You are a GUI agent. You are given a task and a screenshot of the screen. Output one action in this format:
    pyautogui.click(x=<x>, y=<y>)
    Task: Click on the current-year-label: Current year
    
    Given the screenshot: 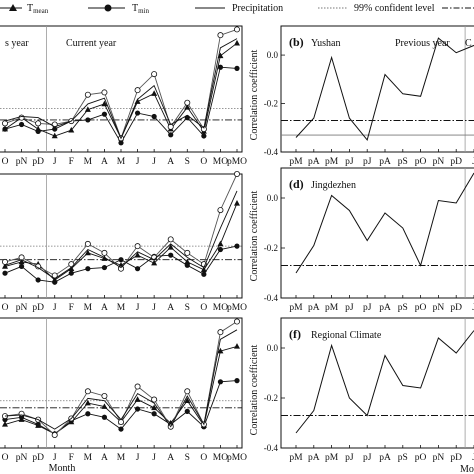 What is the action you would take?
    pyautogui.click(x=91, y=43)
    